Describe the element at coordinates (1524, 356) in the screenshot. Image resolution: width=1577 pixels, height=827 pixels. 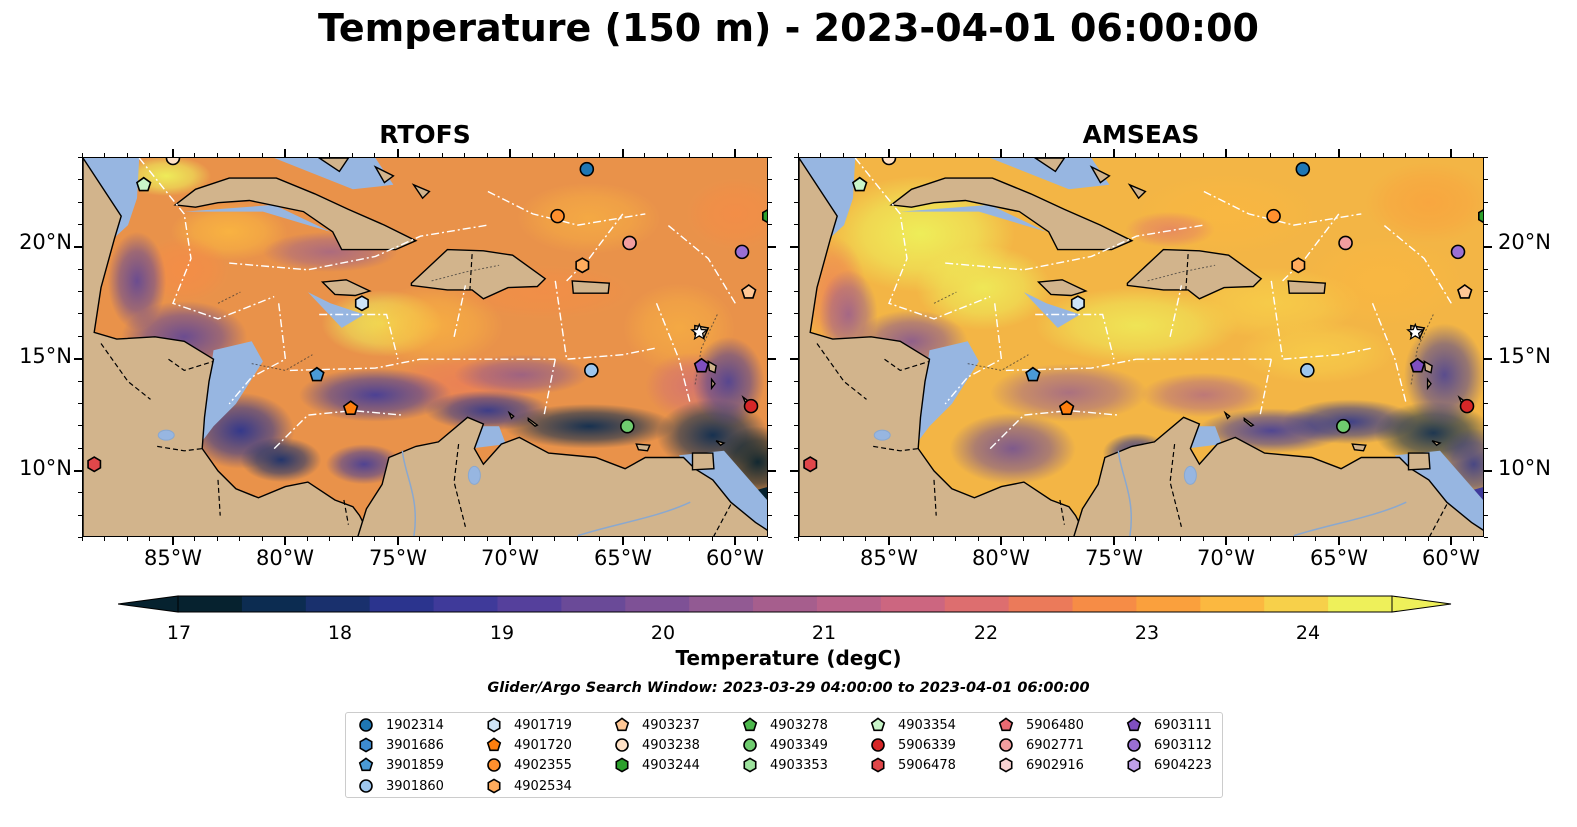
I see `y-tick-label: 15°N` at that location.